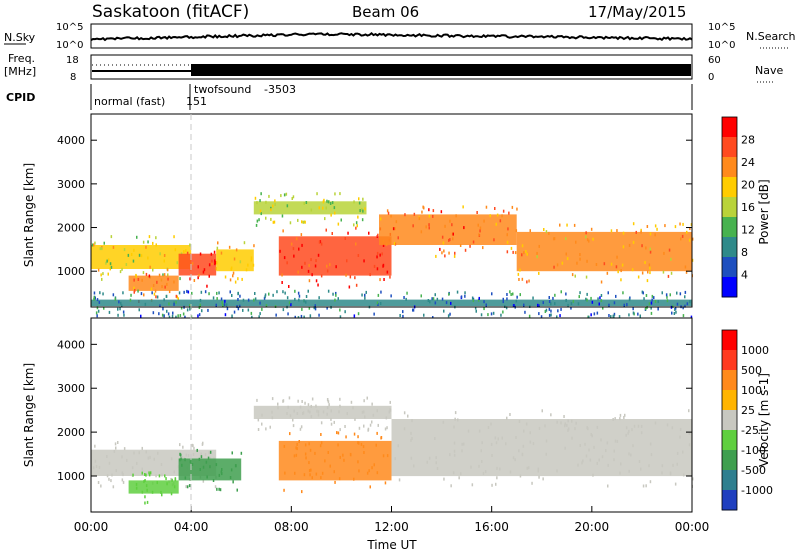  I want to click on y-tick-label: 2000, so click(71, 228).